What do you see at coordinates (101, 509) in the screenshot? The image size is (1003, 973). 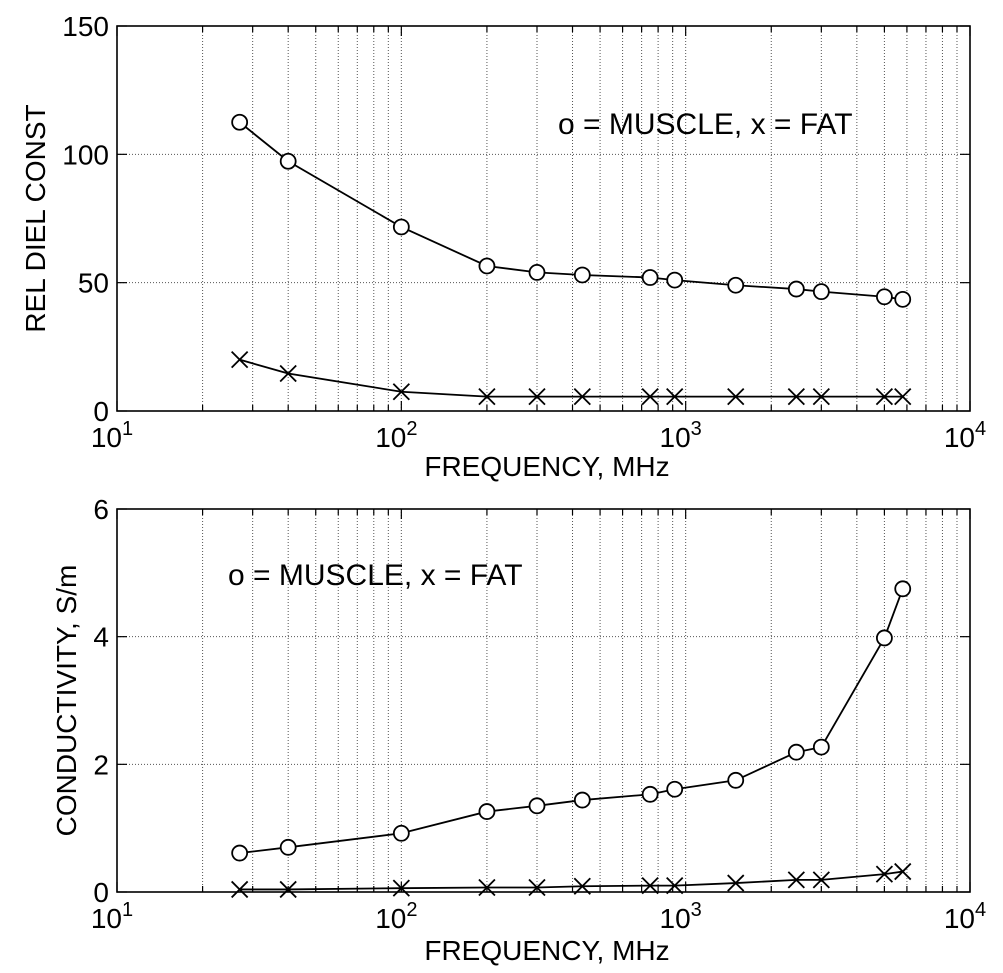 I see `y-tick-label: 6` at bounding box center [101, 509].